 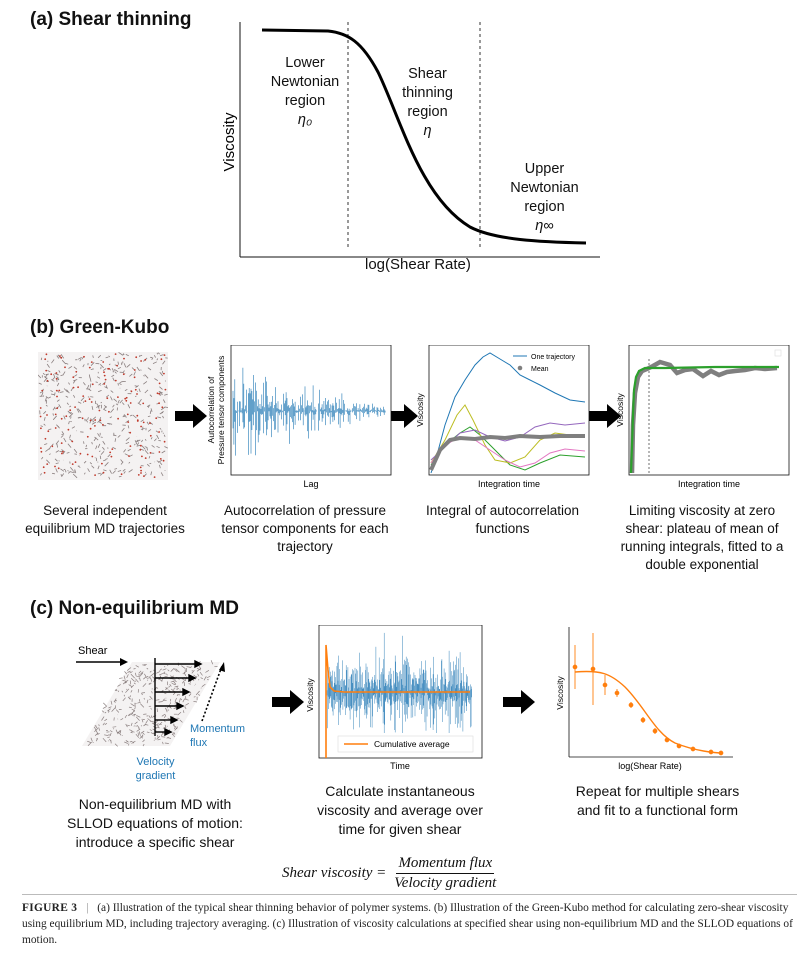 I want to click on region-lower-line1: Lower, so click(x=305, y=63).